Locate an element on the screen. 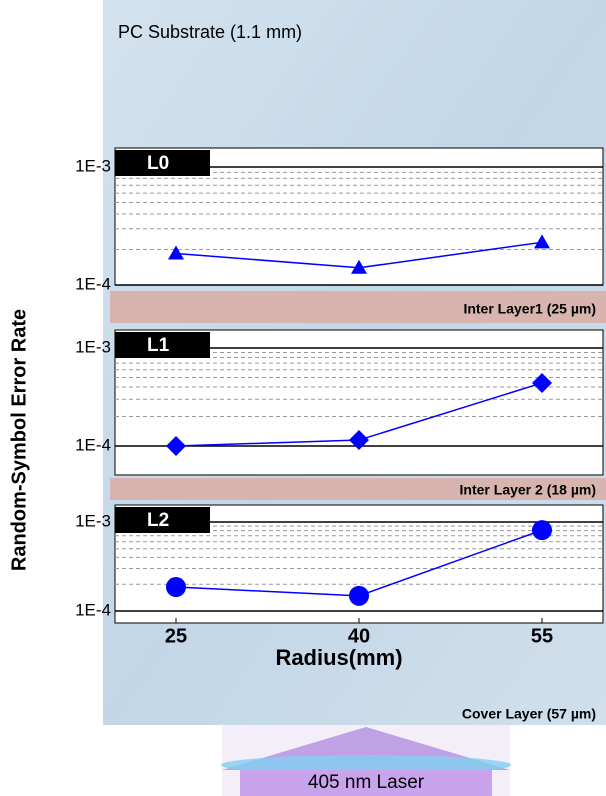 This screenshot has width=606, height=796. laser-body is located at coordinates (366, 783).